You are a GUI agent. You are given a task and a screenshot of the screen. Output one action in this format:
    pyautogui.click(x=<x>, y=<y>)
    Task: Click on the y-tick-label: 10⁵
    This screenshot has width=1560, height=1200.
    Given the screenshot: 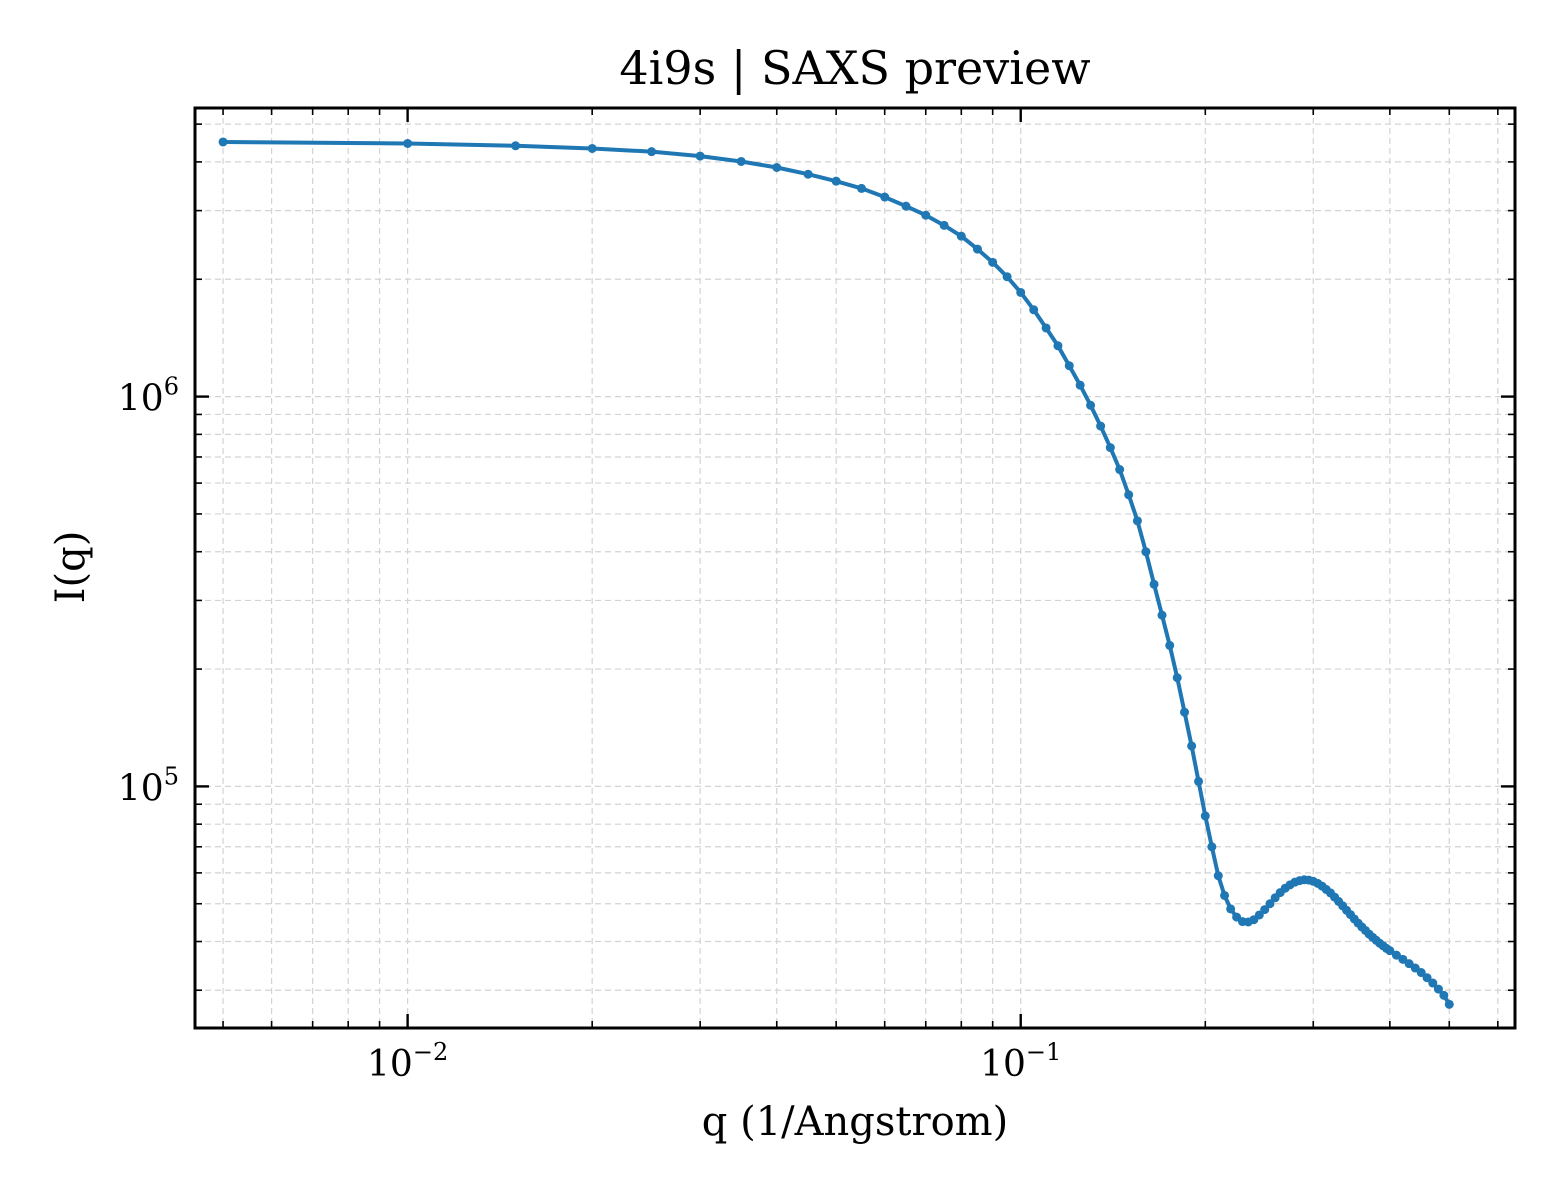 What is the action you would take?
    pyautogui.click(x=148, y=785)
    